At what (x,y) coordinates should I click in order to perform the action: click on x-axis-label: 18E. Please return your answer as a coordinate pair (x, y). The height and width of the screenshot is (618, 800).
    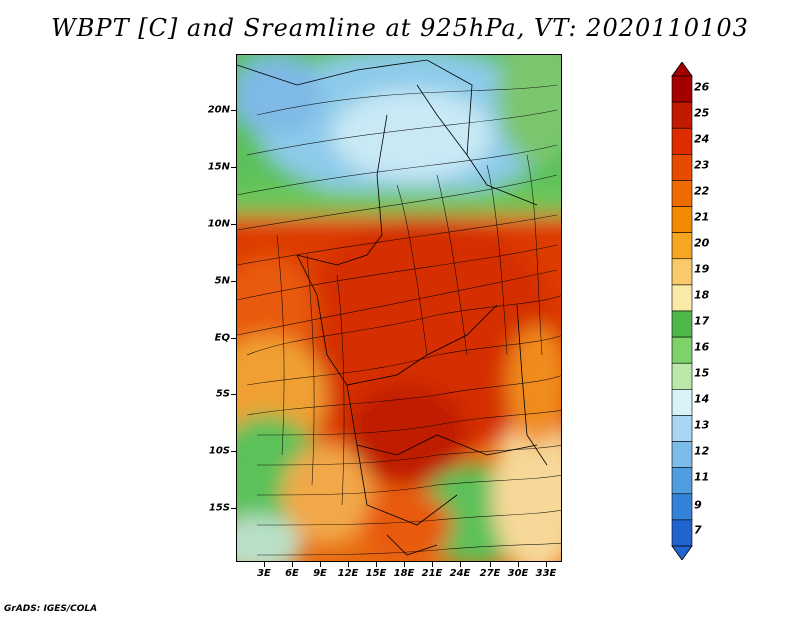
    Looking at the image, I should click on (404, 573).